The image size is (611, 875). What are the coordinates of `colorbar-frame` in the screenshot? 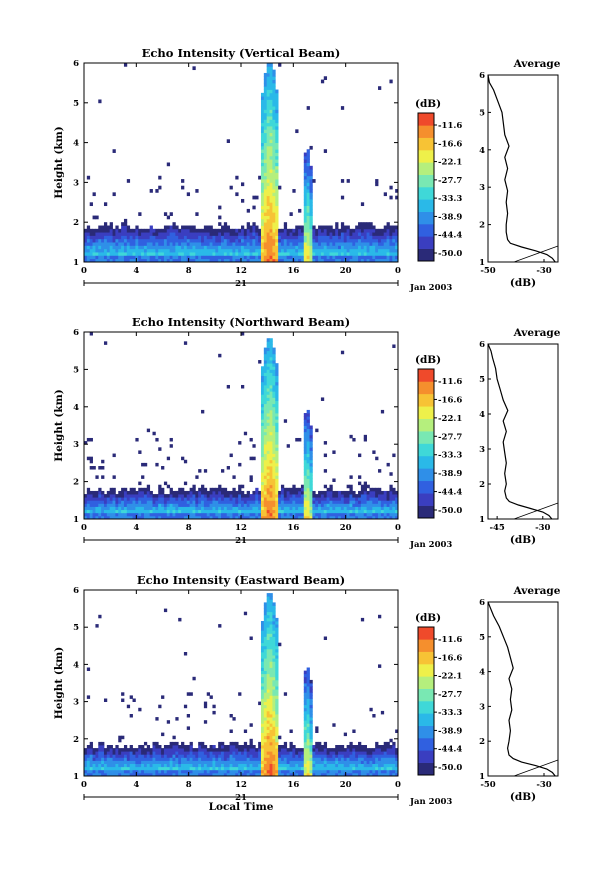 It's located at (426, 701).